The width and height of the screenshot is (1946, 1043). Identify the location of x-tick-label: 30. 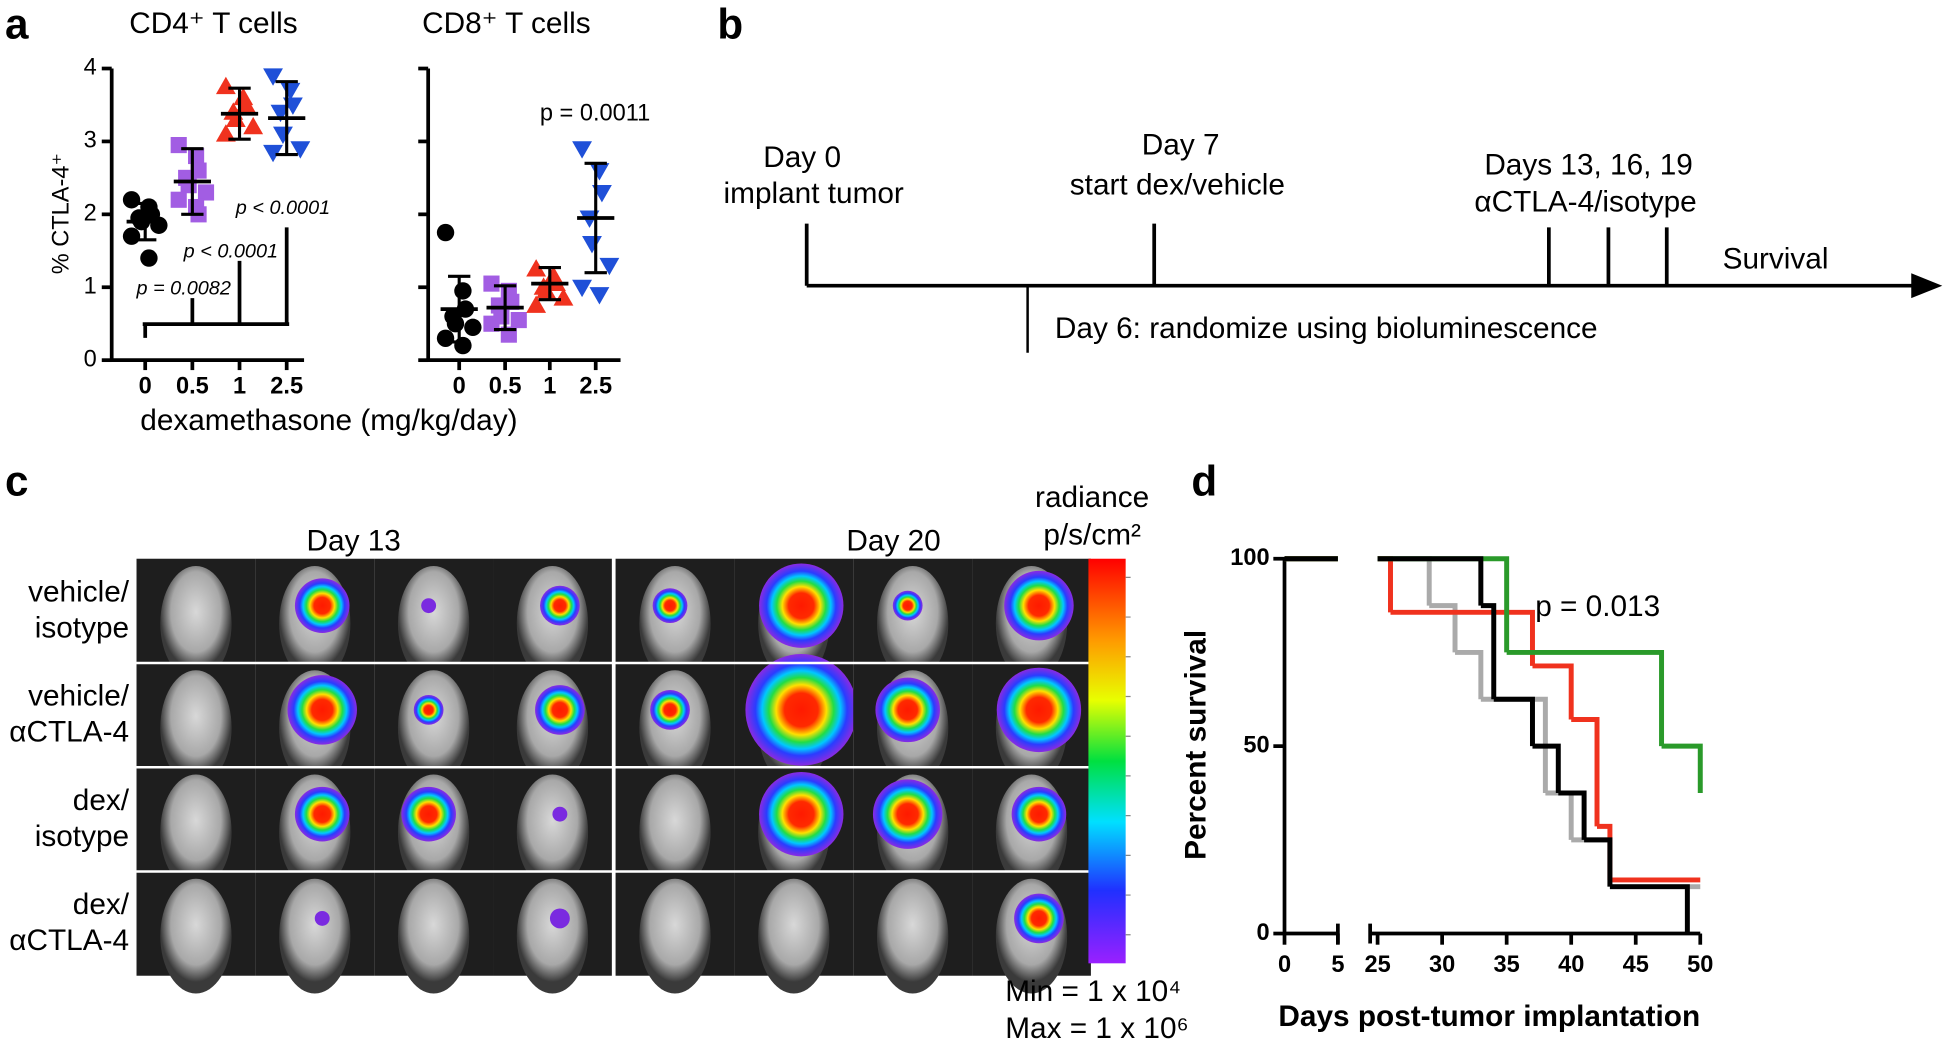
(1442, 964).